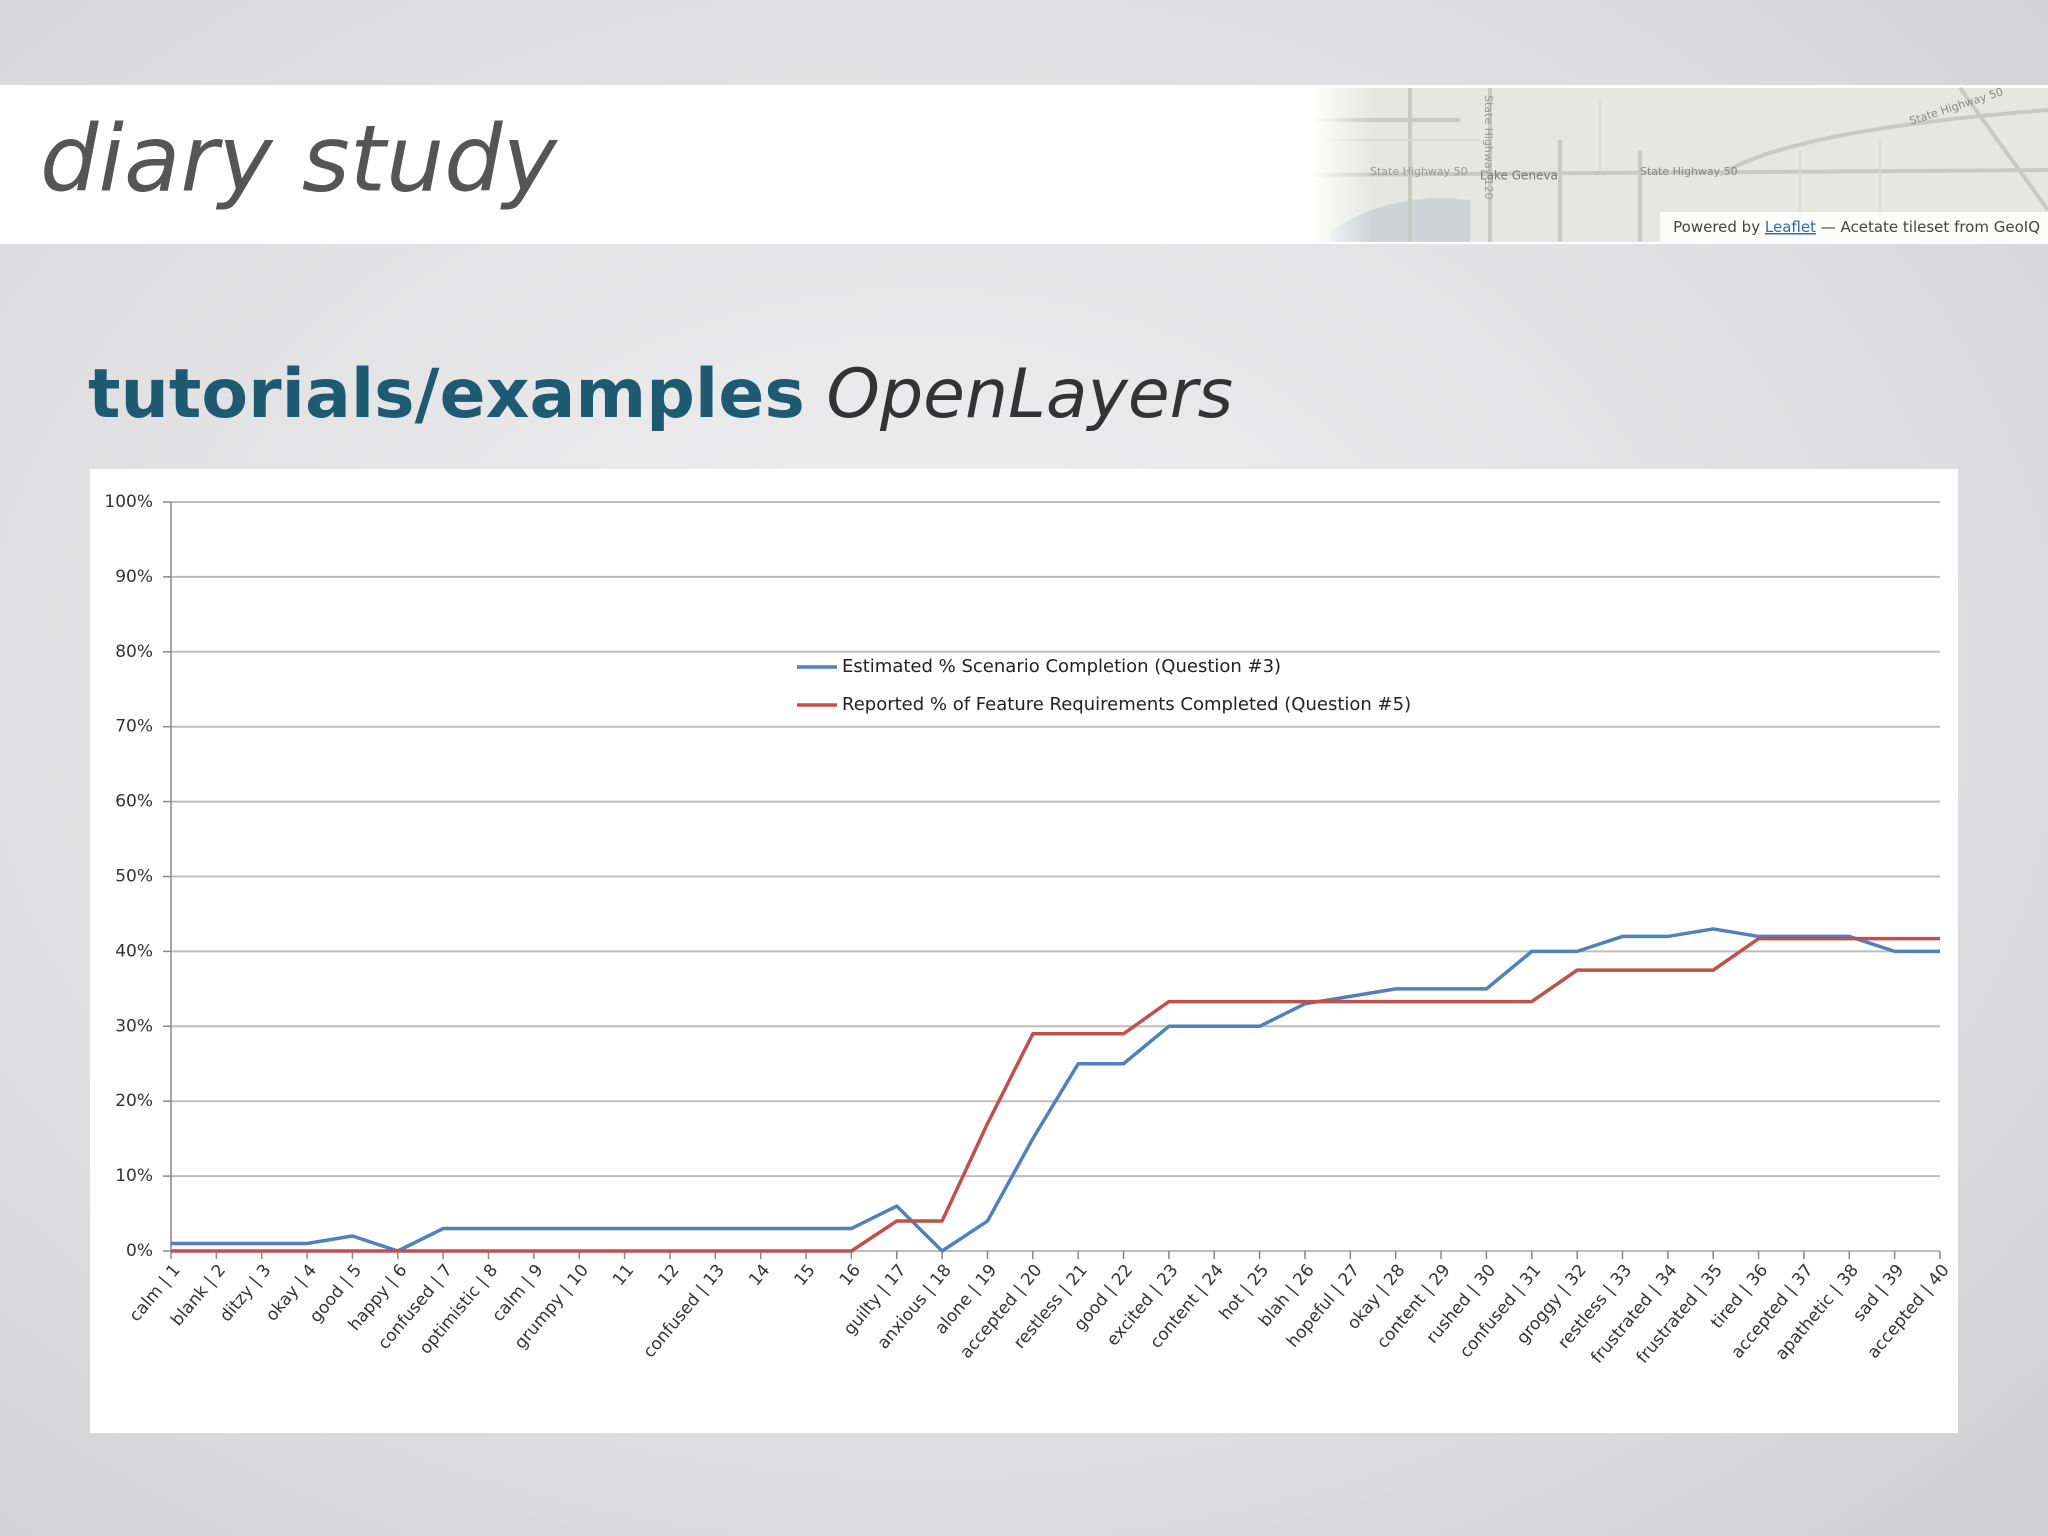 The width and height of the screenshot is (2048, 1536). I want to click on slide-heading: tutorials/examples OpenLayers, so click(660, 394).